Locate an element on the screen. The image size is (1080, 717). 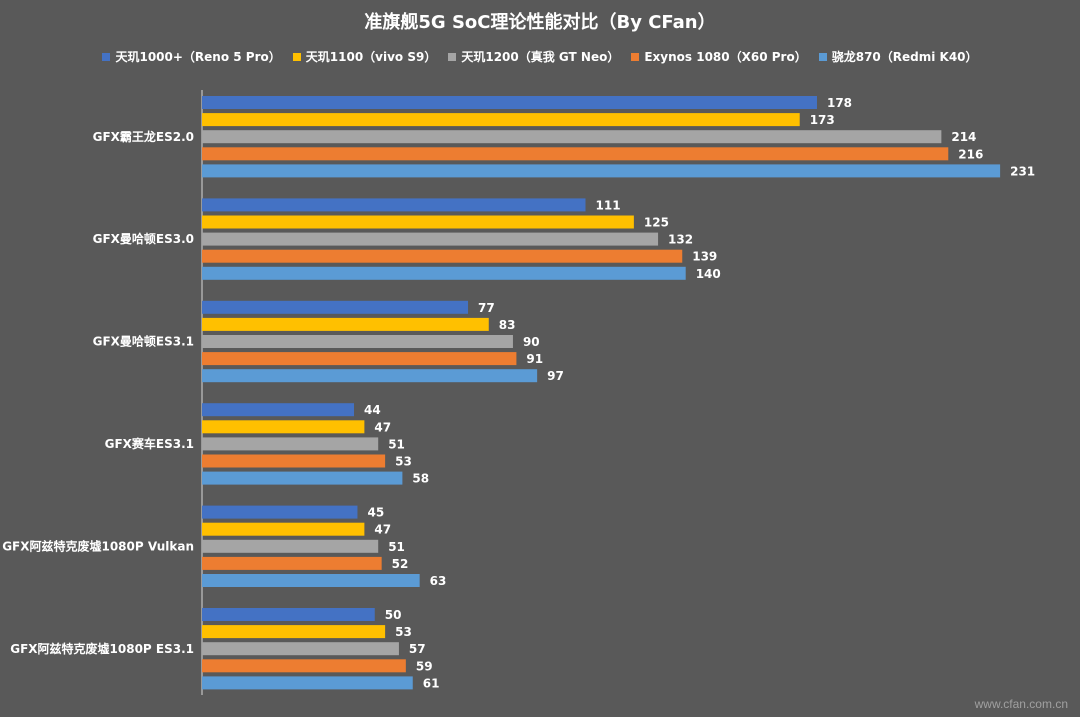
category-label: GFX曼哈顿ES3.0 is located at coordinates (143, 238).